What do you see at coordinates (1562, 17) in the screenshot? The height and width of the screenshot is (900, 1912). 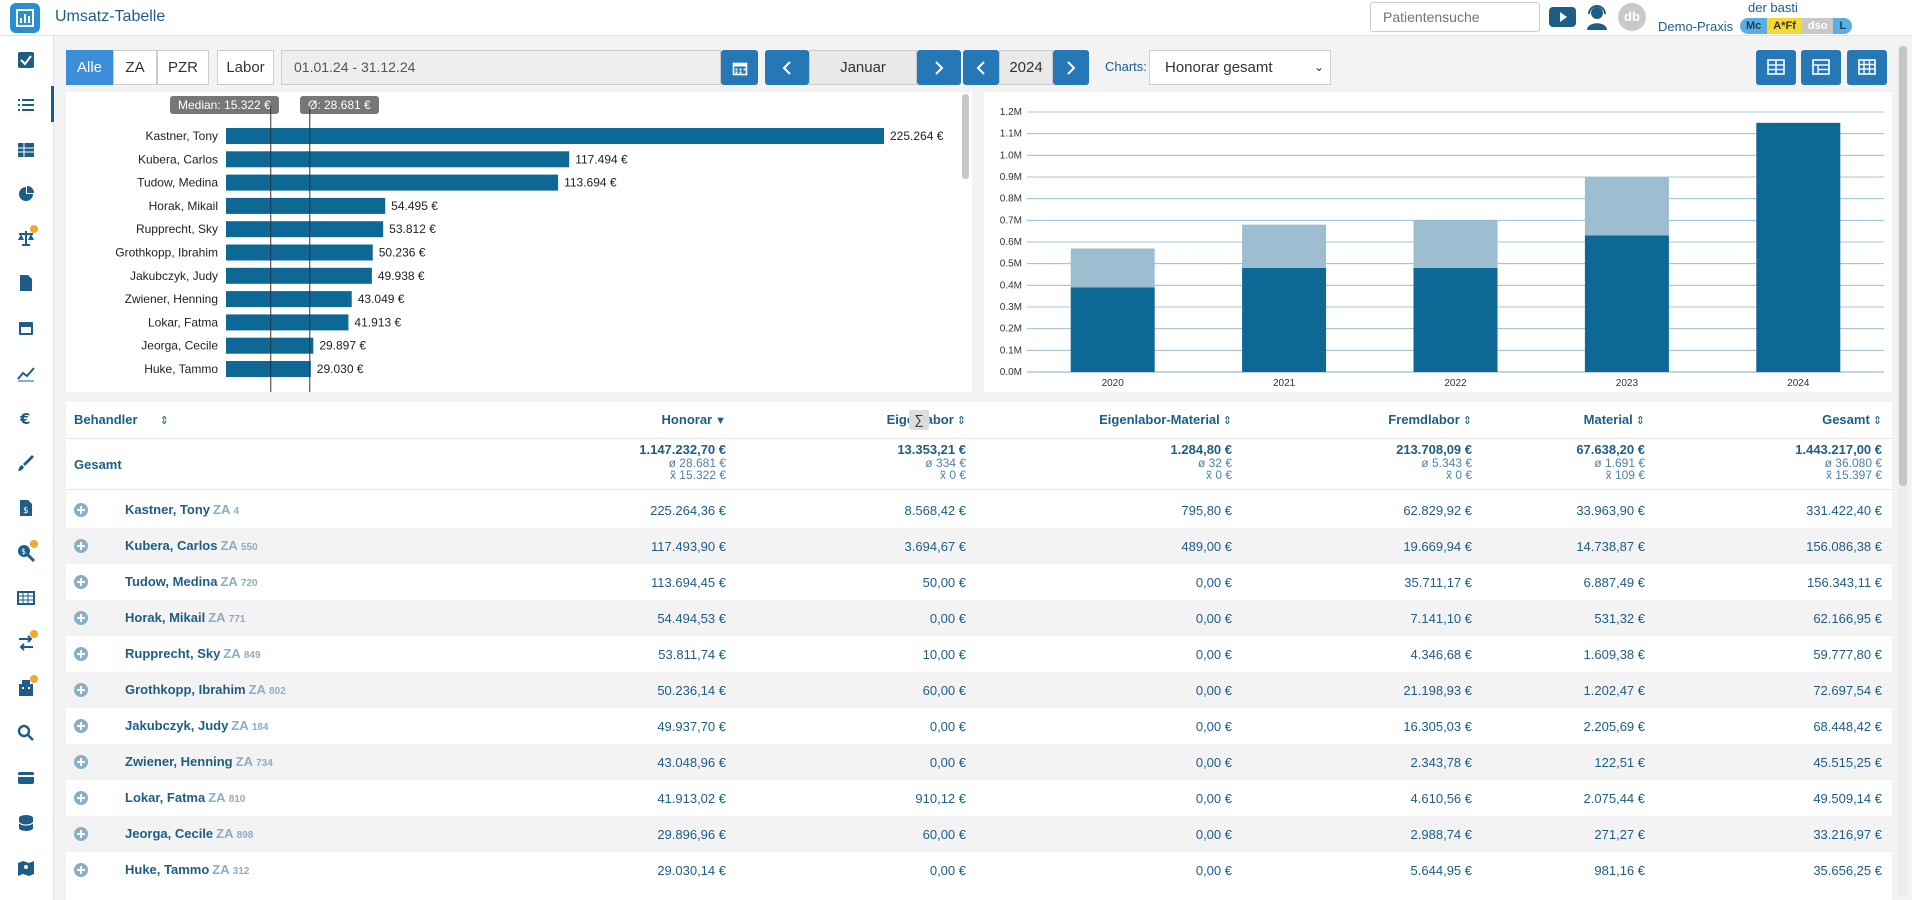 I see `video-play-button` at bounding box center [1562, 17].